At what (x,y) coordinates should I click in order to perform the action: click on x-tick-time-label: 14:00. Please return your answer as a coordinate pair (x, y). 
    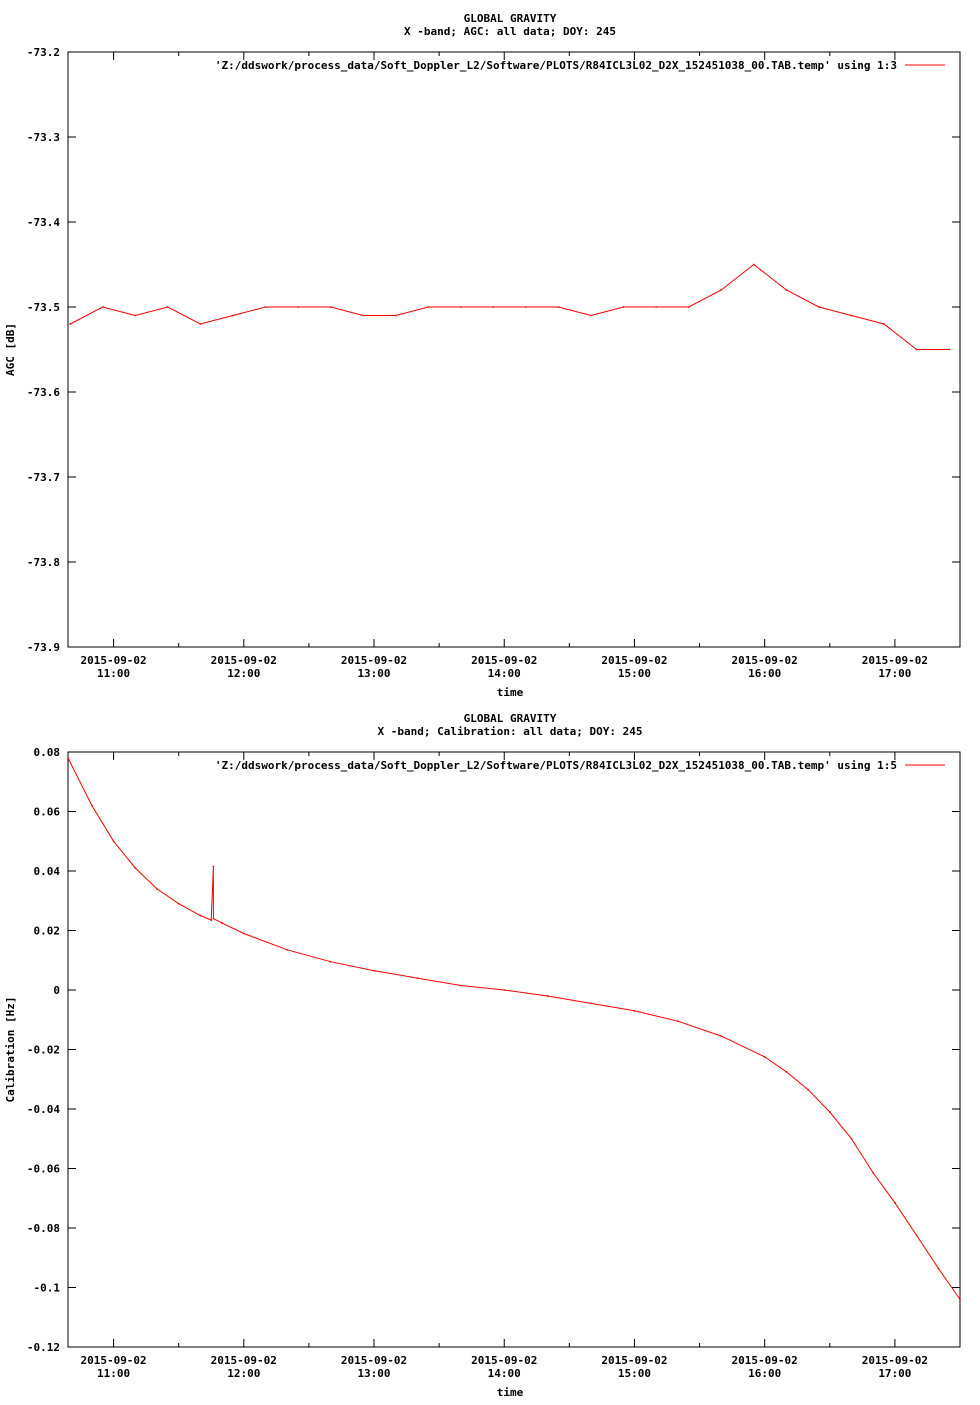
    Looking at the image, I should click on (504, 1373).